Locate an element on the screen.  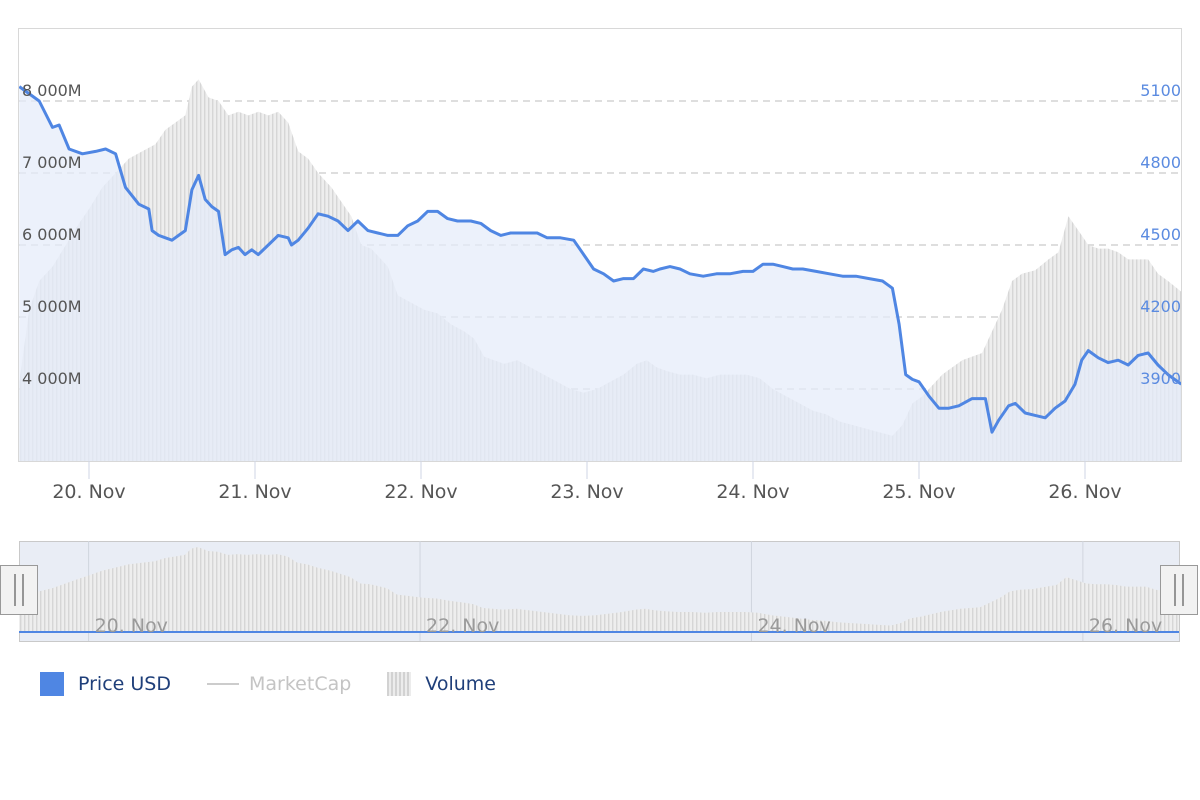
navigator: 20. Nov 22. Nov 24. Nov 26. Nov is located at coordinates (599, 591).